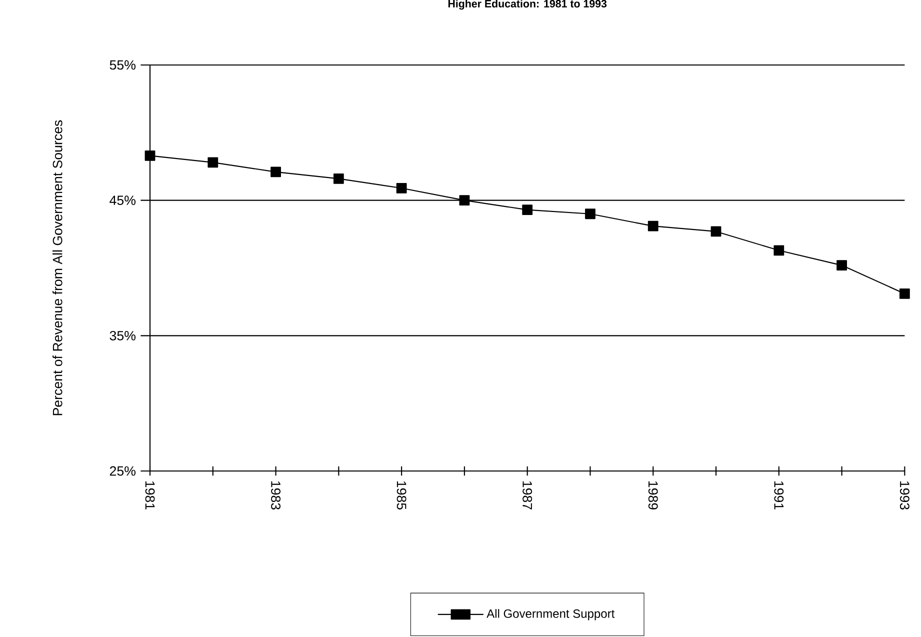  Describe the element at coordinates (527, 495) in the screenshot. I see `x-tick-label: 1987` at that location.